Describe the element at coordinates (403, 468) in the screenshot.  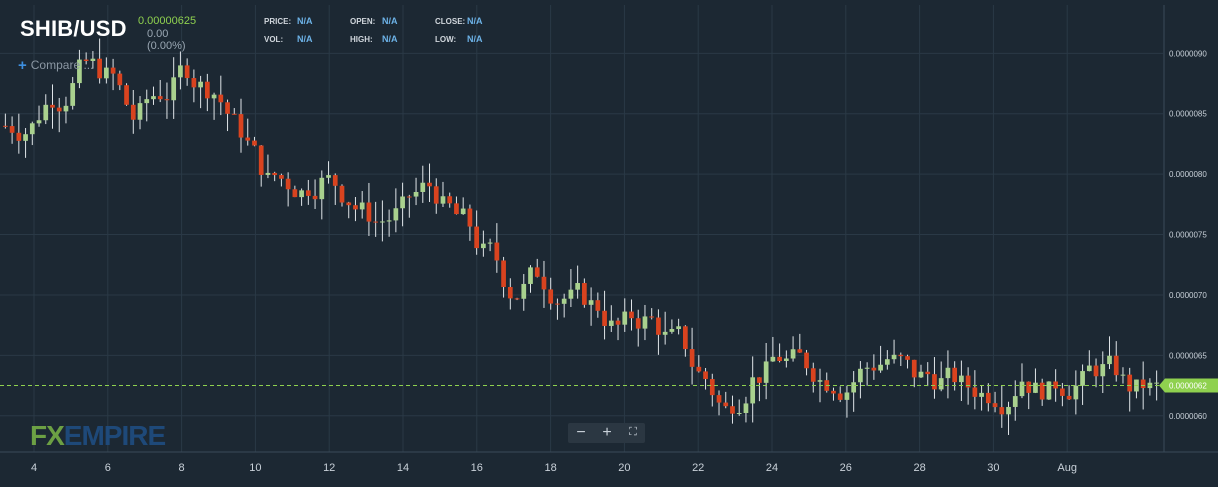
I see `x-tick-label: 14` at that location.